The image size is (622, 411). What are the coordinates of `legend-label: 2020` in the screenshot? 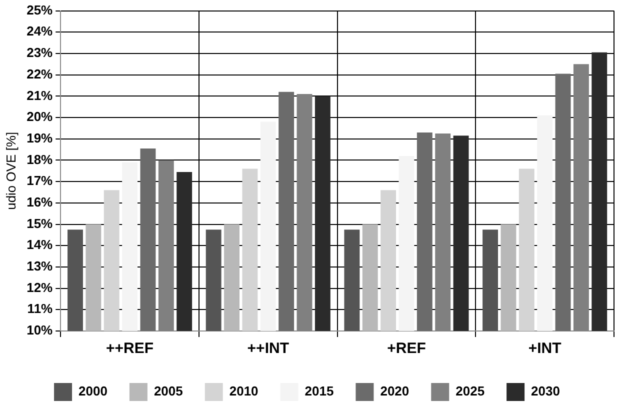 It's located at (395, 391).